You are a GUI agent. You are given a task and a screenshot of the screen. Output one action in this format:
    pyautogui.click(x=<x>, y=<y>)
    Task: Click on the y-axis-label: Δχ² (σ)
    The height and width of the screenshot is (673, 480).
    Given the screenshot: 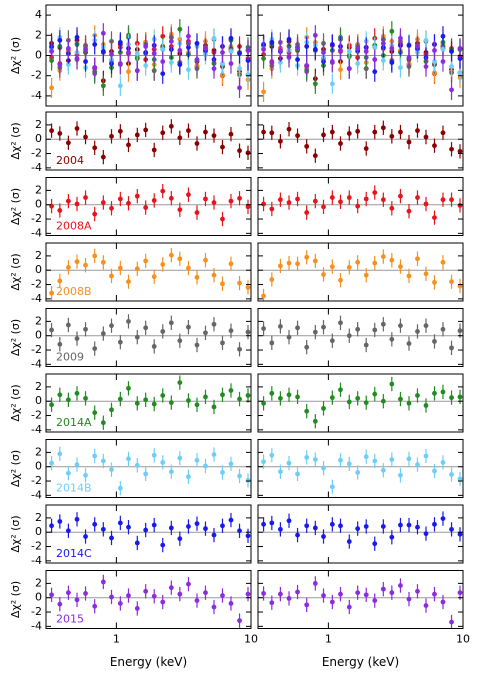 What is the action you would take?
    pyautogui.click(x=15, y=206)
    